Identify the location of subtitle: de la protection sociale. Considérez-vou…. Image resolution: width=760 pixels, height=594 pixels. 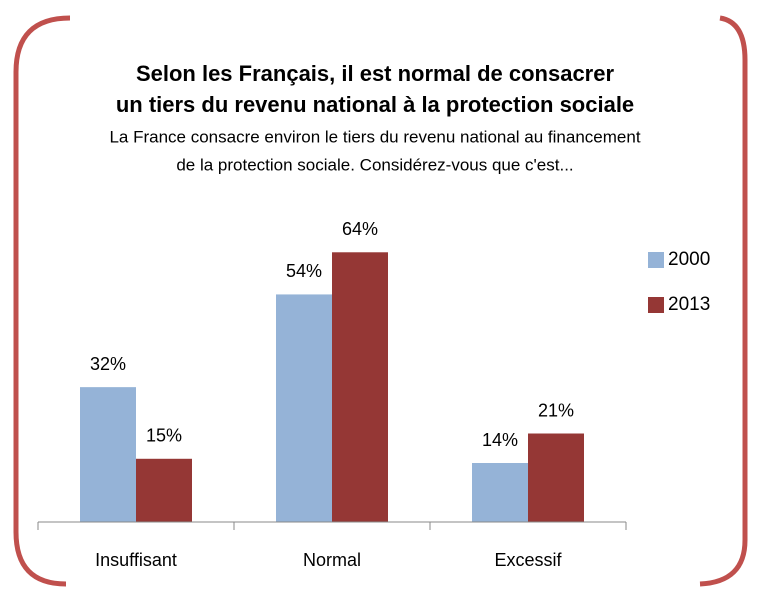
(374, 164).